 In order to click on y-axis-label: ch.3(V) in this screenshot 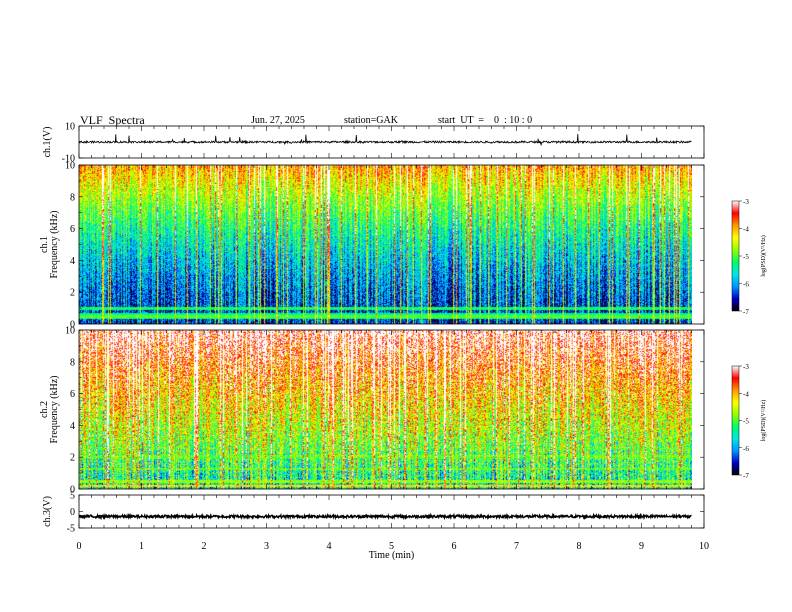, I will do `click(47, 511)`.